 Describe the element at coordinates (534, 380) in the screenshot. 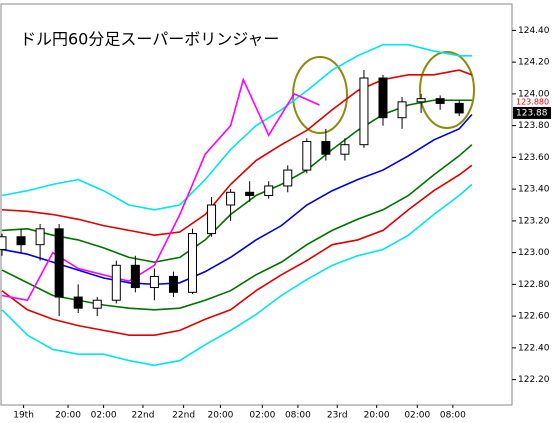

I see `y-tick-label: 122.20` at that location.